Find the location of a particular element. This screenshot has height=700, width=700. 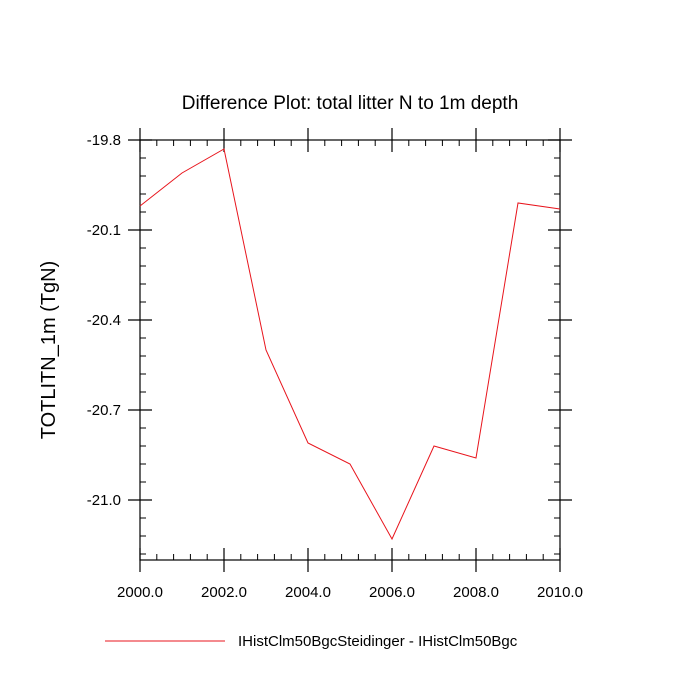

x-tick-label: 2006.0 is located at coordinates (392, 592).